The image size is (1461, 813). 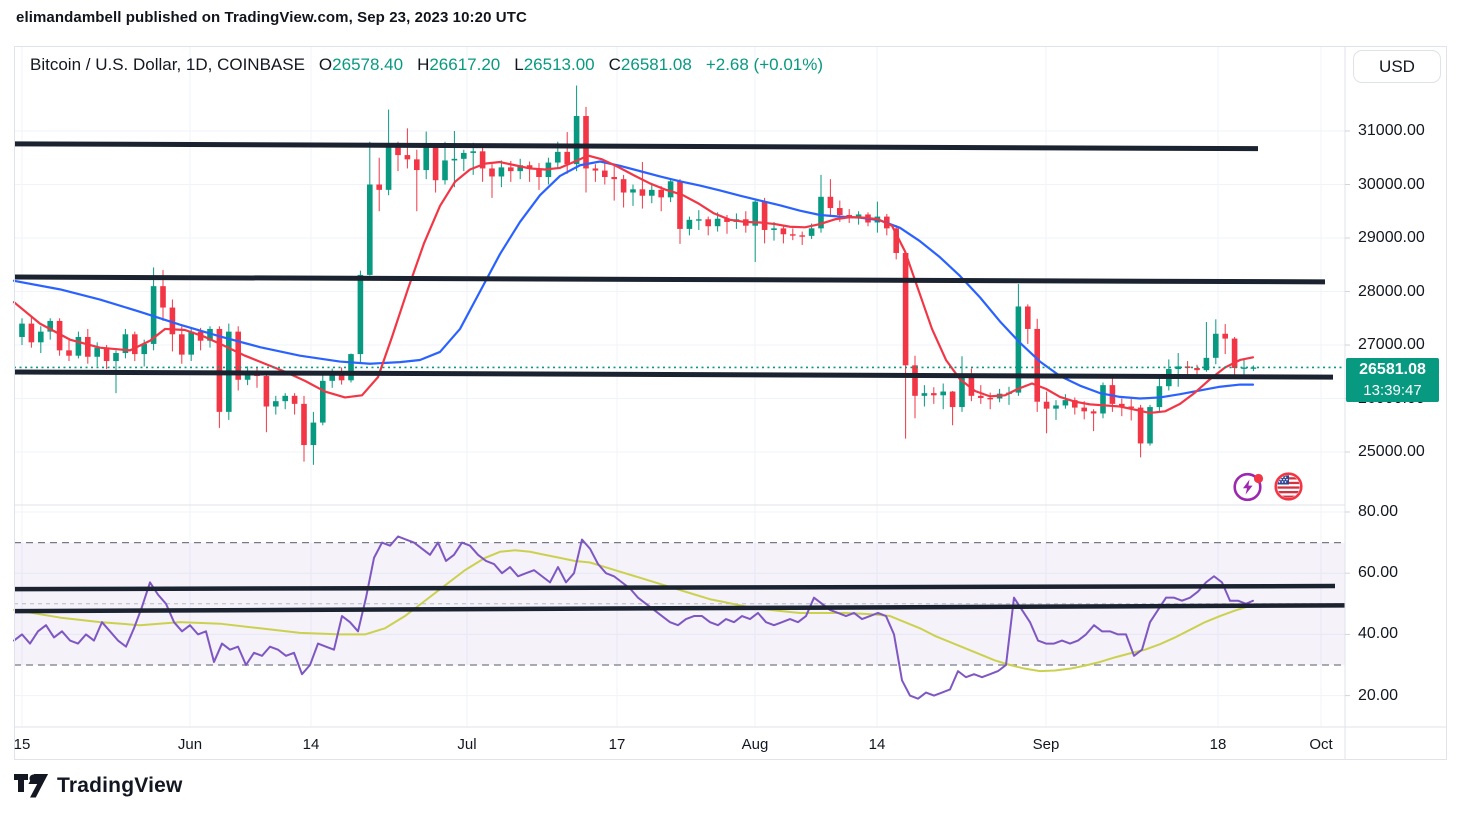 I want to click on us-flag-event-icon, so click(x=1288, y=486).